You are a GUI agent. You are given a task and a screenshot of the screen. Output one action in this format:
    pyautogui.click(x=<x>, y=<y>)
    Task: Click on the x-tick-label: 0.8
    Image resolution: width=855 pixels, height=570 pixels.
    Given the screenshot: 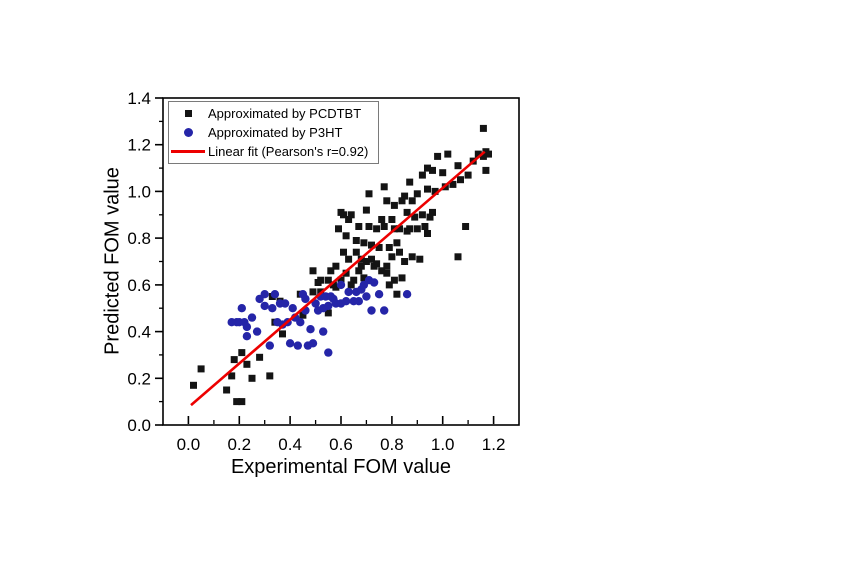 What is the action you would take?
    pyautogui.click(x=392, y=444)
    